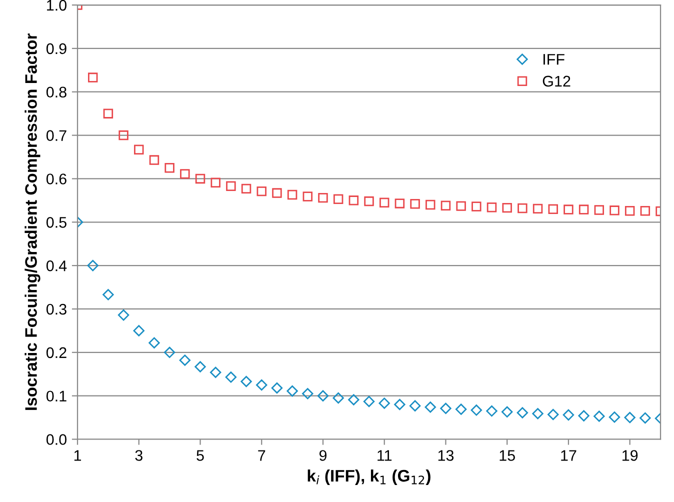 Image resolution: width=674 pixels, height=502 pixels. What do you see at coordinates (262, 455) in the screenshot?
I see `x-tick-label: 7` at bounding box center [262, 455].